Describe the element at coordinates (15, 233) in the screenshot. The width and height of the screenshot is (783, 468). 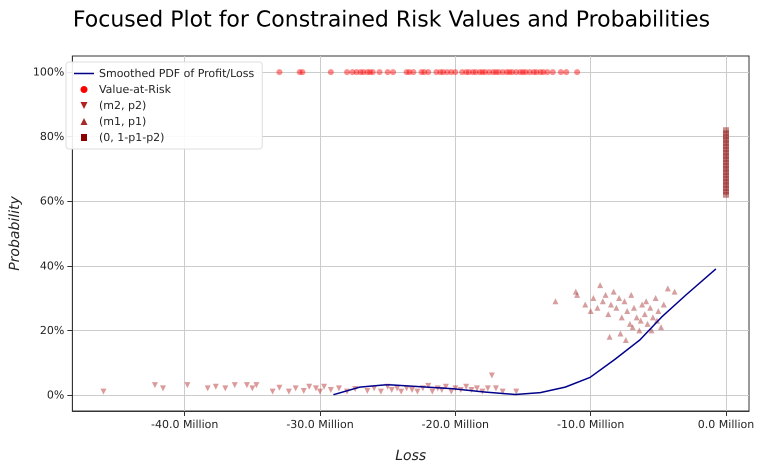
I see `y-axis-title: Probability` at that location.